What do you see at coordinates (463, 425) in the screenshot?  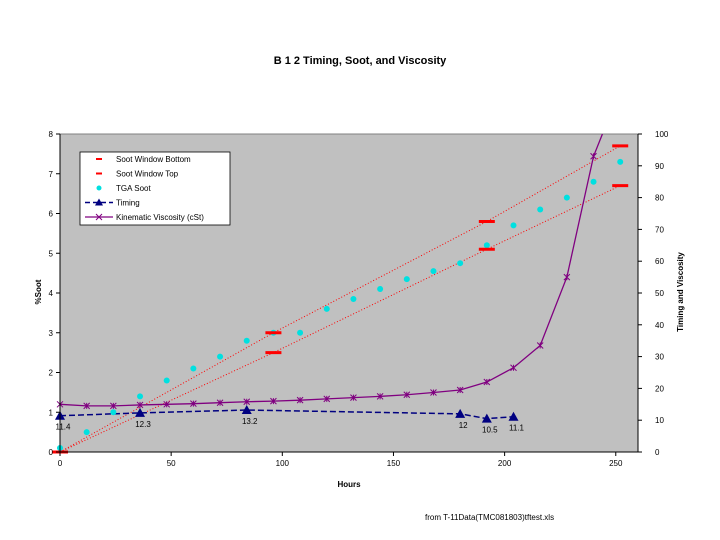 I see `timing-data-label: 12` at bounding box center [463, 425].